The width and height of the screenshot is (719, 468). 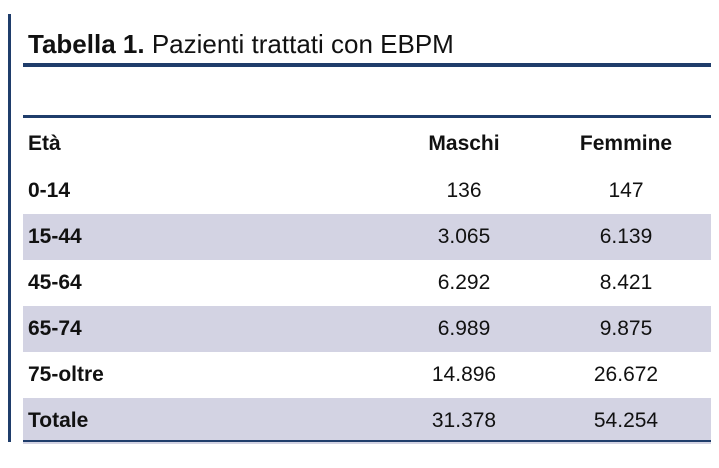 I want to click on row-age: 0-14, so click(x=49, y=190).